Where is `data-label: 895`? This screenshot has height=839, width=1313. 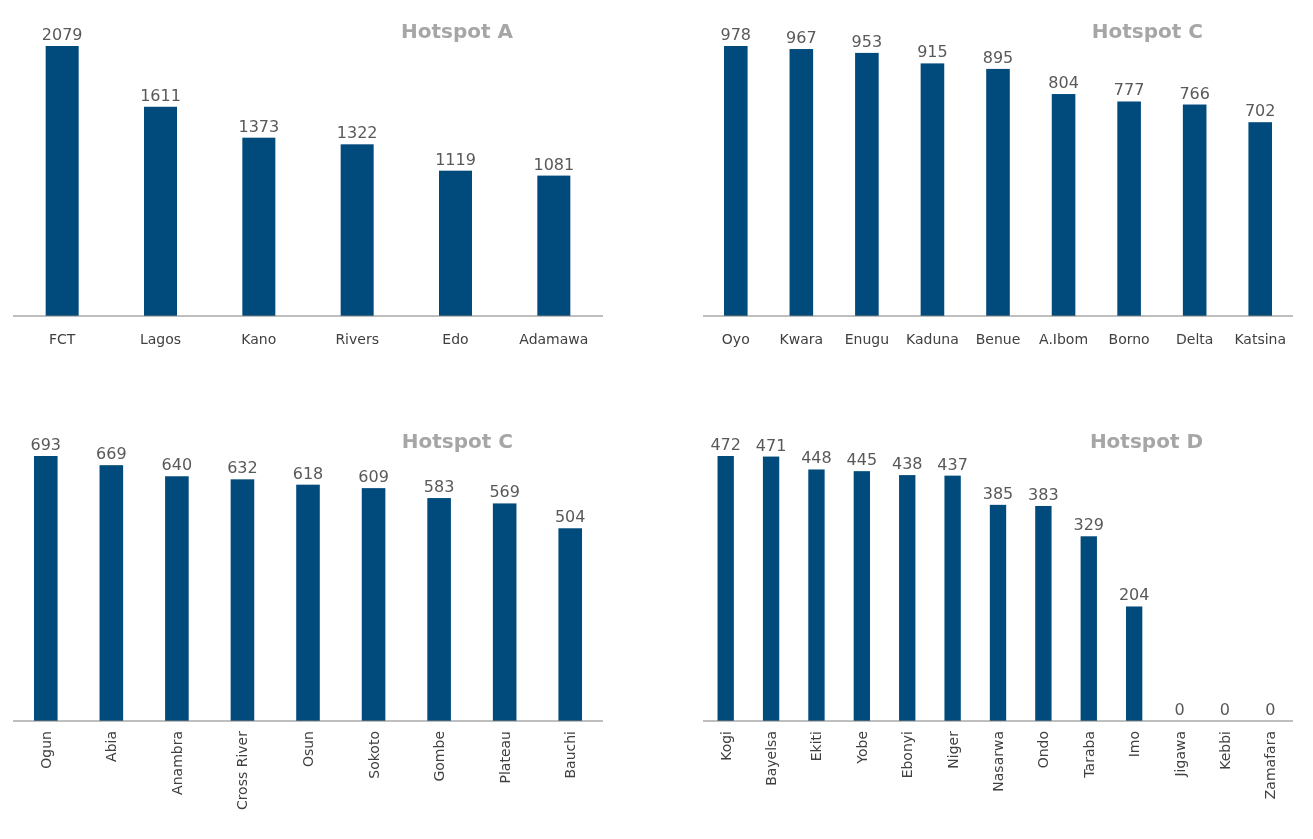 data-label: 895 is located at coordinates (998, 57).